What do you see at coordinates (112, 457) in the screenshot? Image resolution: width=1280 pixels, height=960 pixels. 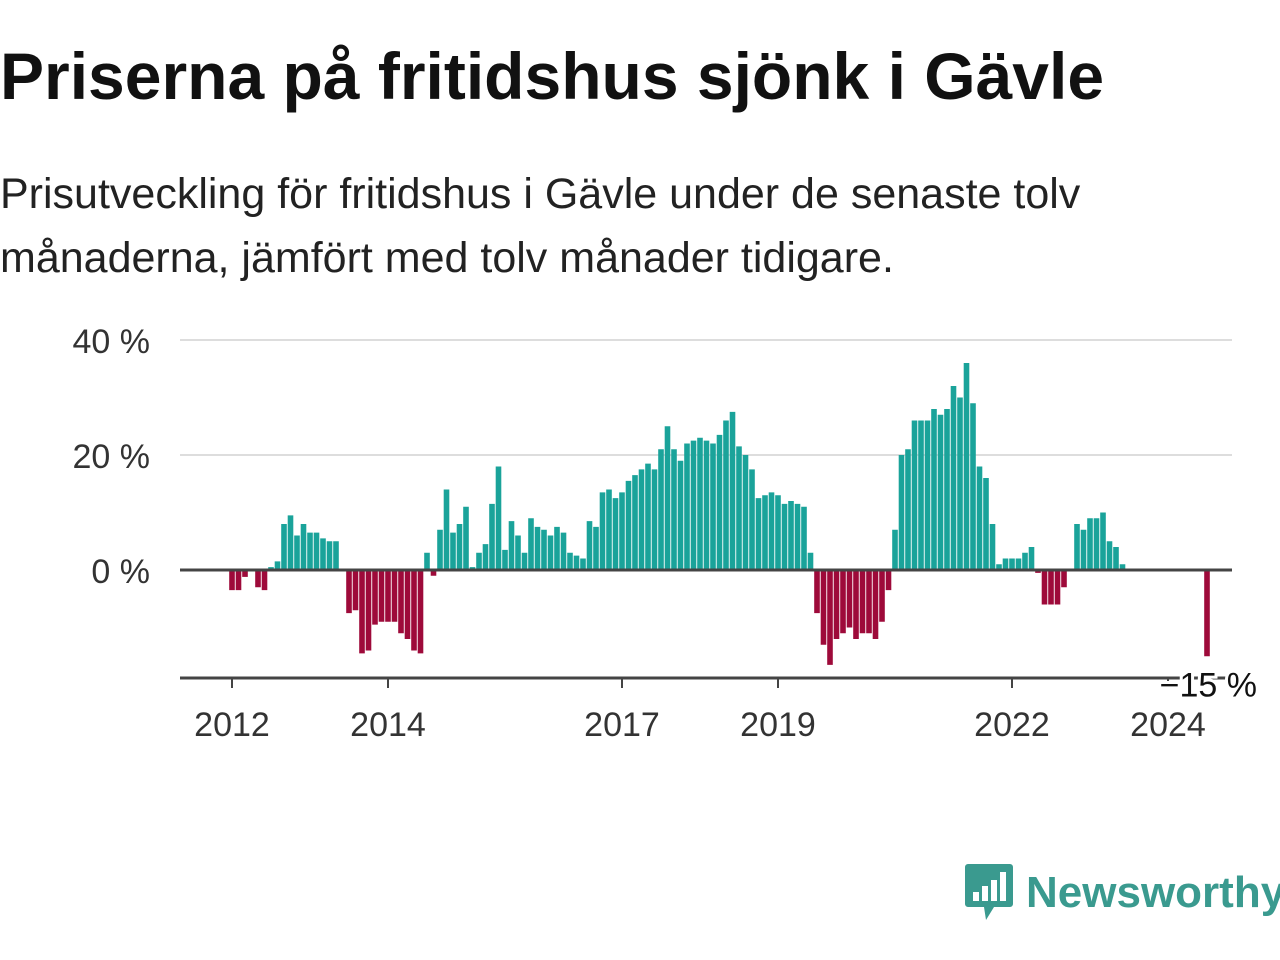 I see `y-axis-tick-labels: 0 % 20 % 40 %` at bounding box center [112, 457].